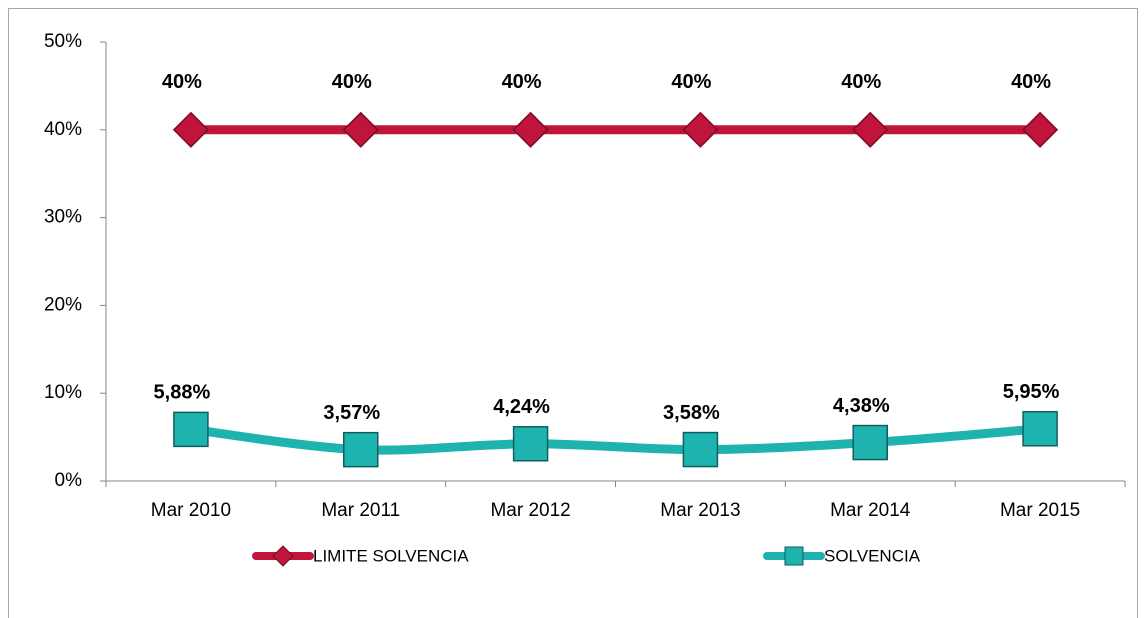 Image resolution: width=1145 pixels, height=618 pixels. I want to click on data-label: 5,88%, so click(182, 393).